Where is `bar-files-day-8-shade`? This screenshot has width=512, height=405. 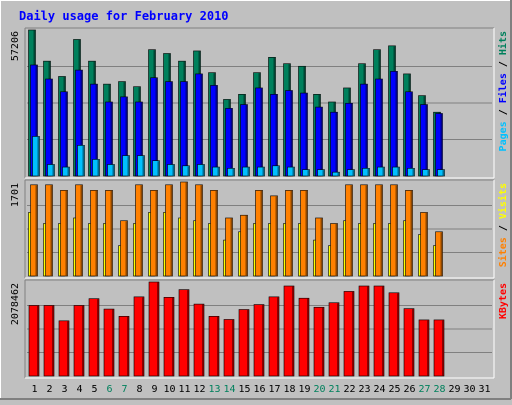 bar-files-day-8-shade is located at coordinates (141, 139).